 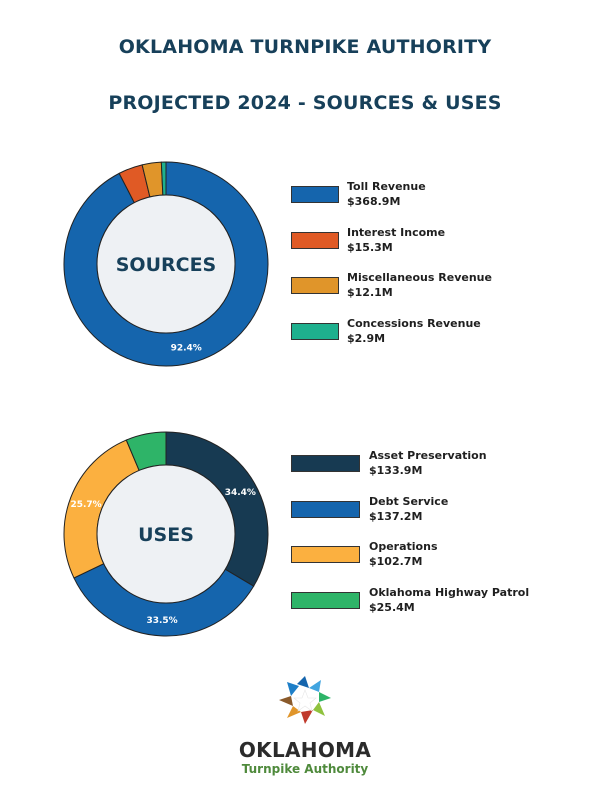 What do you see at coordinates (370, 292) in the screenshot?
I see `sources-legend-value: $12.1M` at bounding box center [370, 292].